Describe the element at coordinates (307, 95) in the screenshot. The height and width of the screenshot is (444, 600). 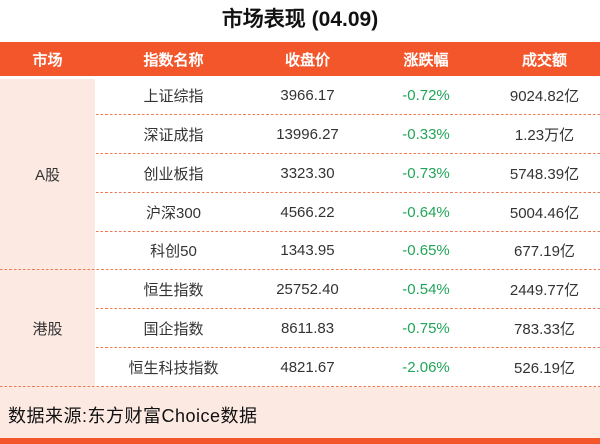
I see `close-price: 3966.17` at that location.